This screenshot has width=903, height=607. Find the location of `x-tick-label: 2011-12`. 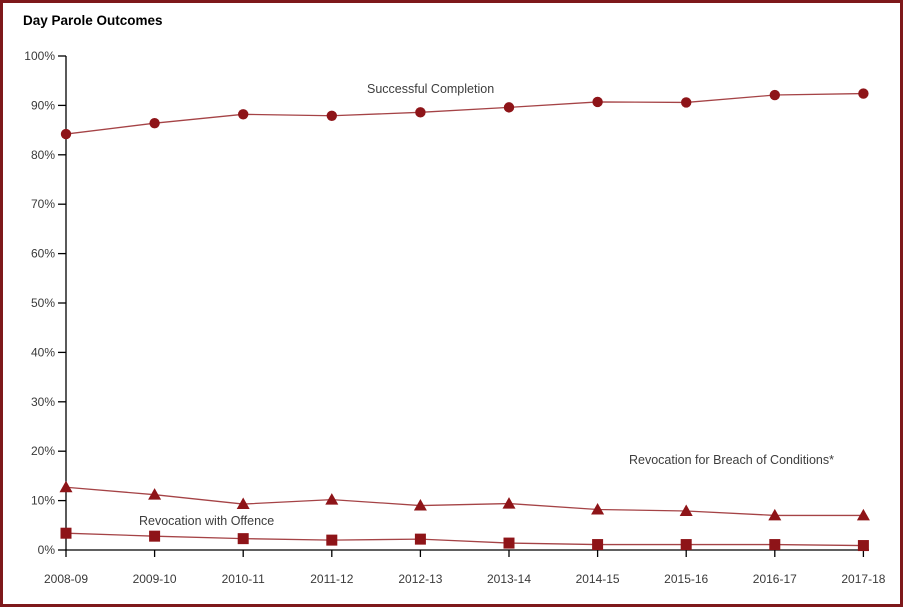

x-tick-label: 2011-12 is located at coordinates (331, 579).